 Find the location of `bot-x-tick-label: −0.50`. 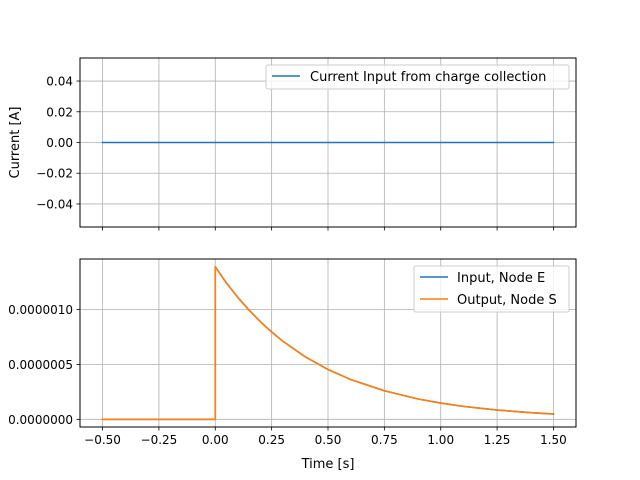

bot-x-tick-label: −0.50 is located at coordinates (102, 440).